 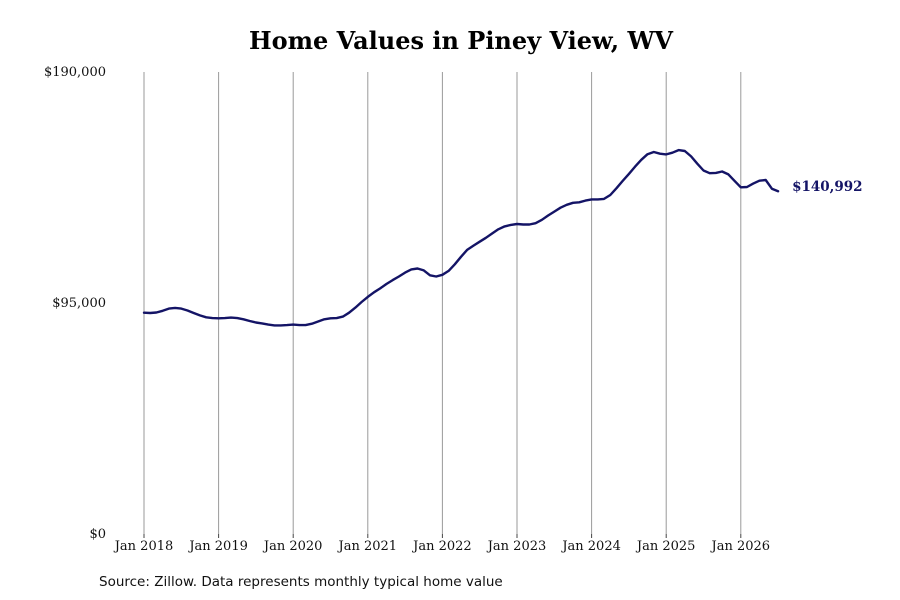 I want to click on x-tick-label: Jan 2019, so click(x=217, y=546).